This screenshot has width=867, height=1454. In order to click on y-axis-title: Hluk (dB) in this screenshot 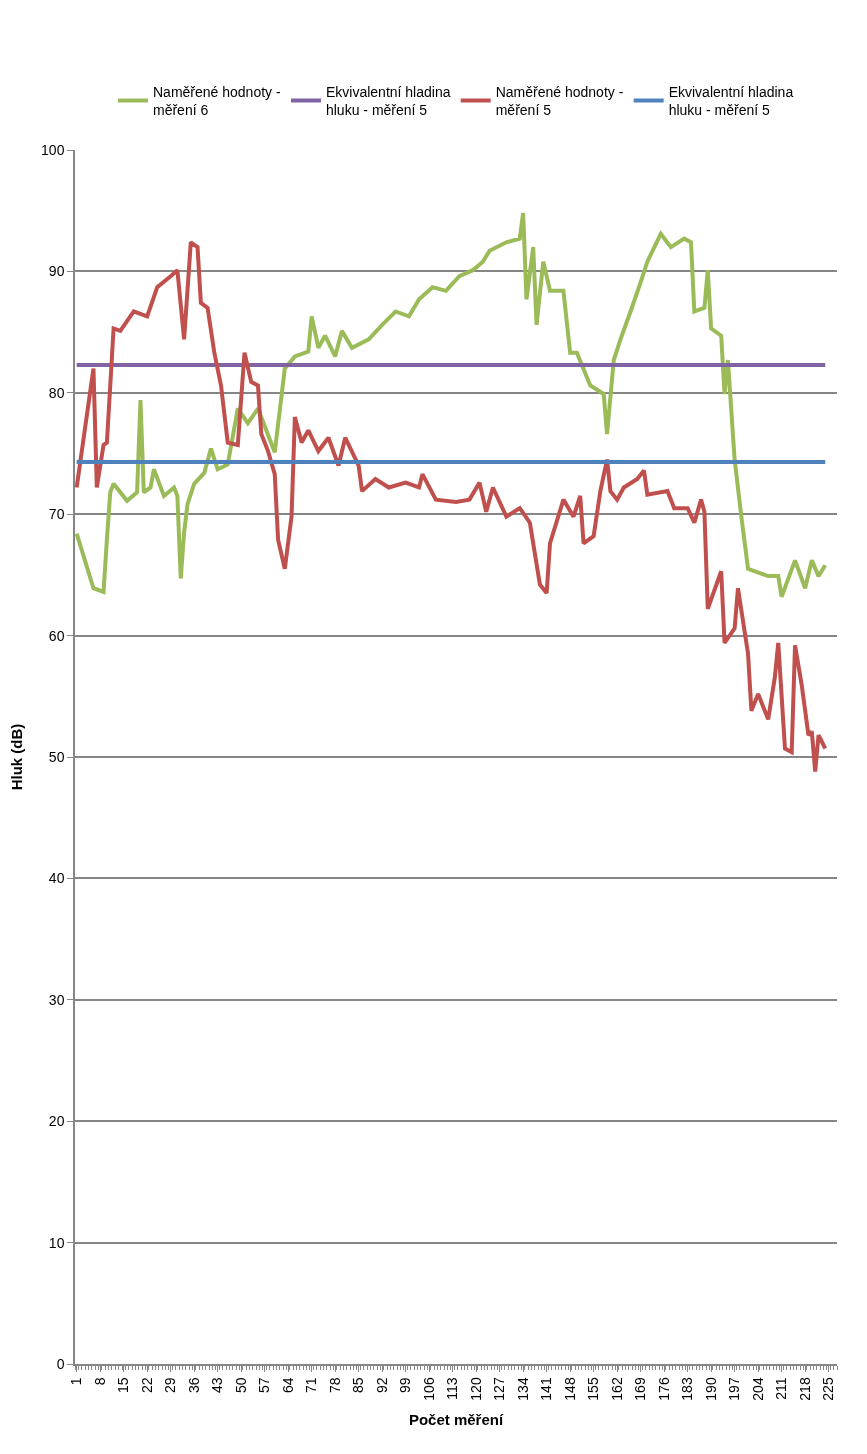, I will do `click(16, 757)`.